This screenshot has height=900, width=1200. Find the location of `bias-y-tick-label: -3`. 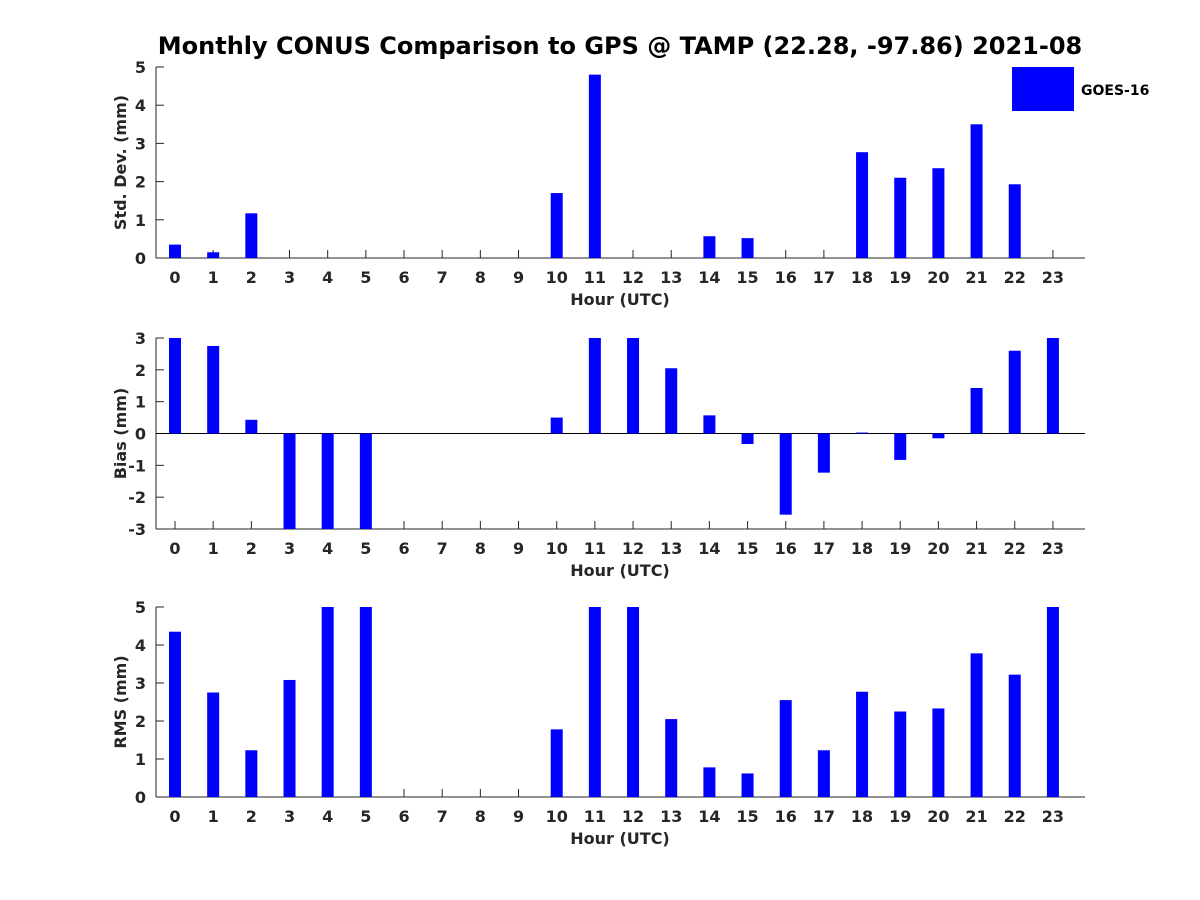

bias-y-tick-label: -3 is located at coordinates (137, 529).